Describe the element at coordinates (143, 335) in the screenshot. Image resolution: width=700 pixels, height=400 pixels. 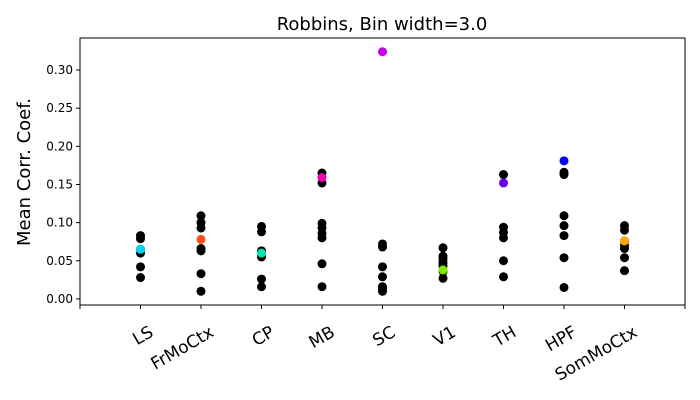
I see `x-tick-label-ls: LS` at that location.